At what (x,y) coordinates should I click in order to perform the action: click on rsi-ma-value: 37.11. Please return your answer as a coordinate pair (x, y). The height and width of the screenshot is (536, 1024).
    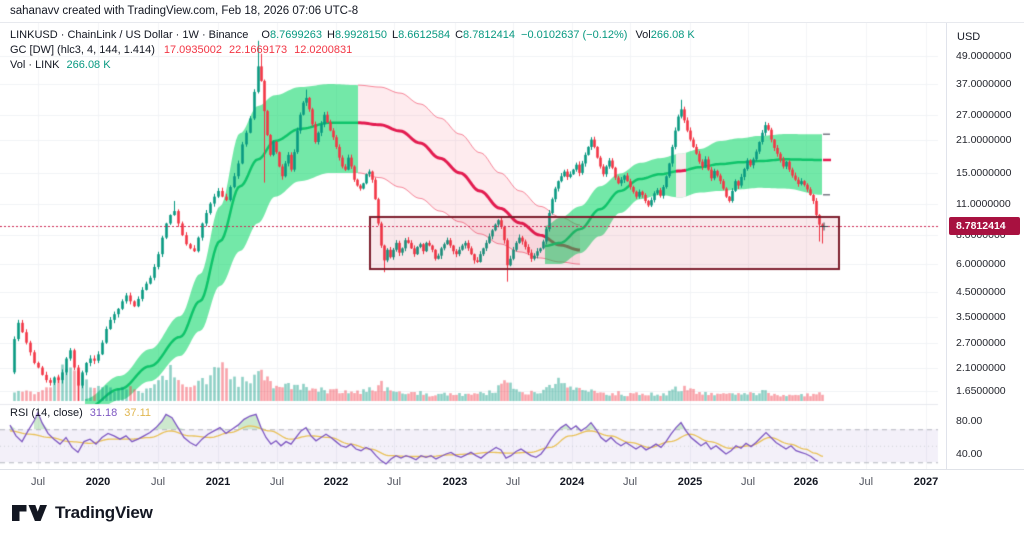
    Looking at the image, I should click on (137, 413).